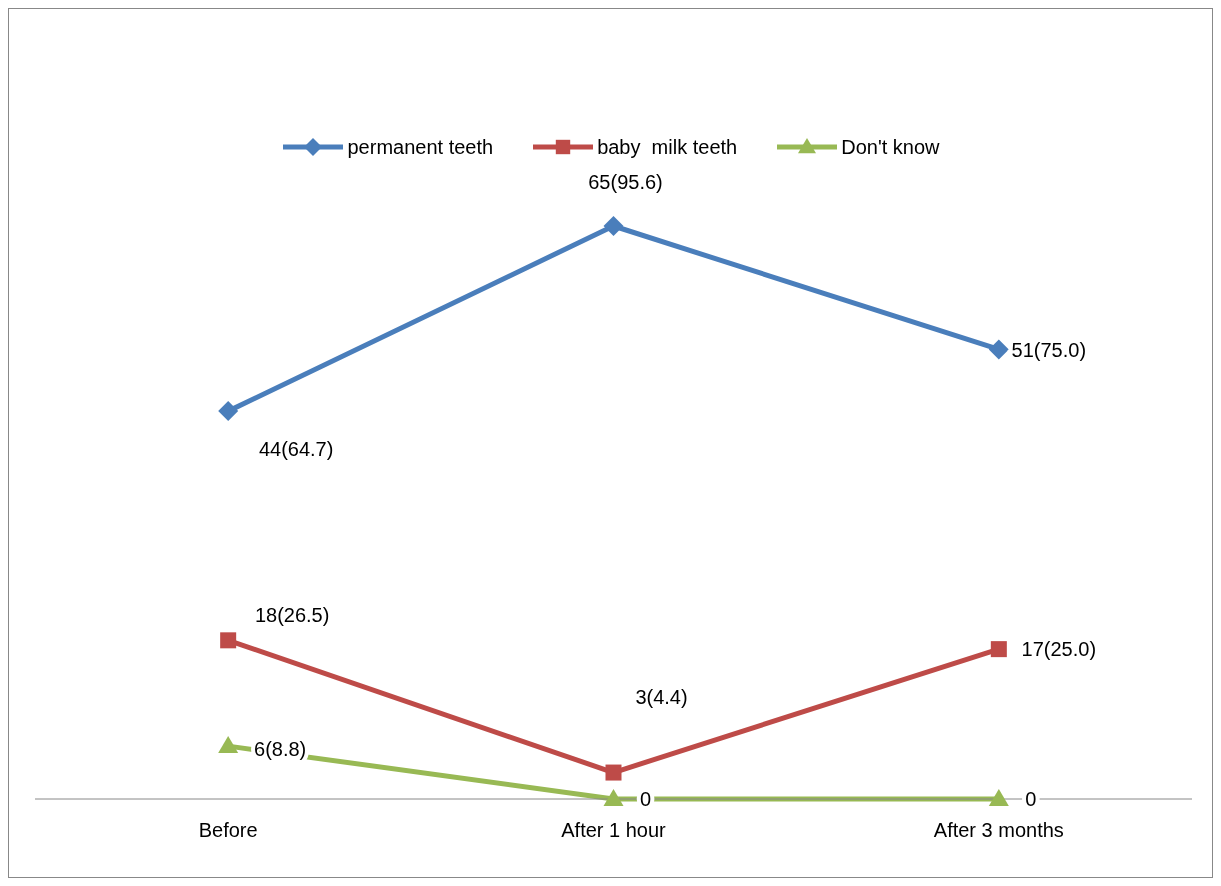  Describe the element at coordinates (228, 830) in the screenshot. I see `x-tick-label: Before` at that location.